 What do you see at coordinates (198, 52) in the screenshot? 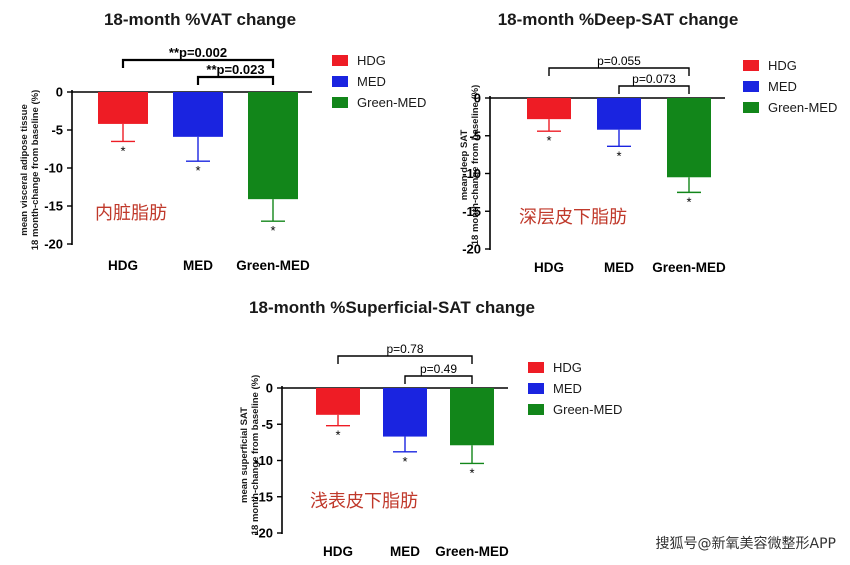
I see `bracket-p-value: **p=0.002` at bounding box center [198, 52].